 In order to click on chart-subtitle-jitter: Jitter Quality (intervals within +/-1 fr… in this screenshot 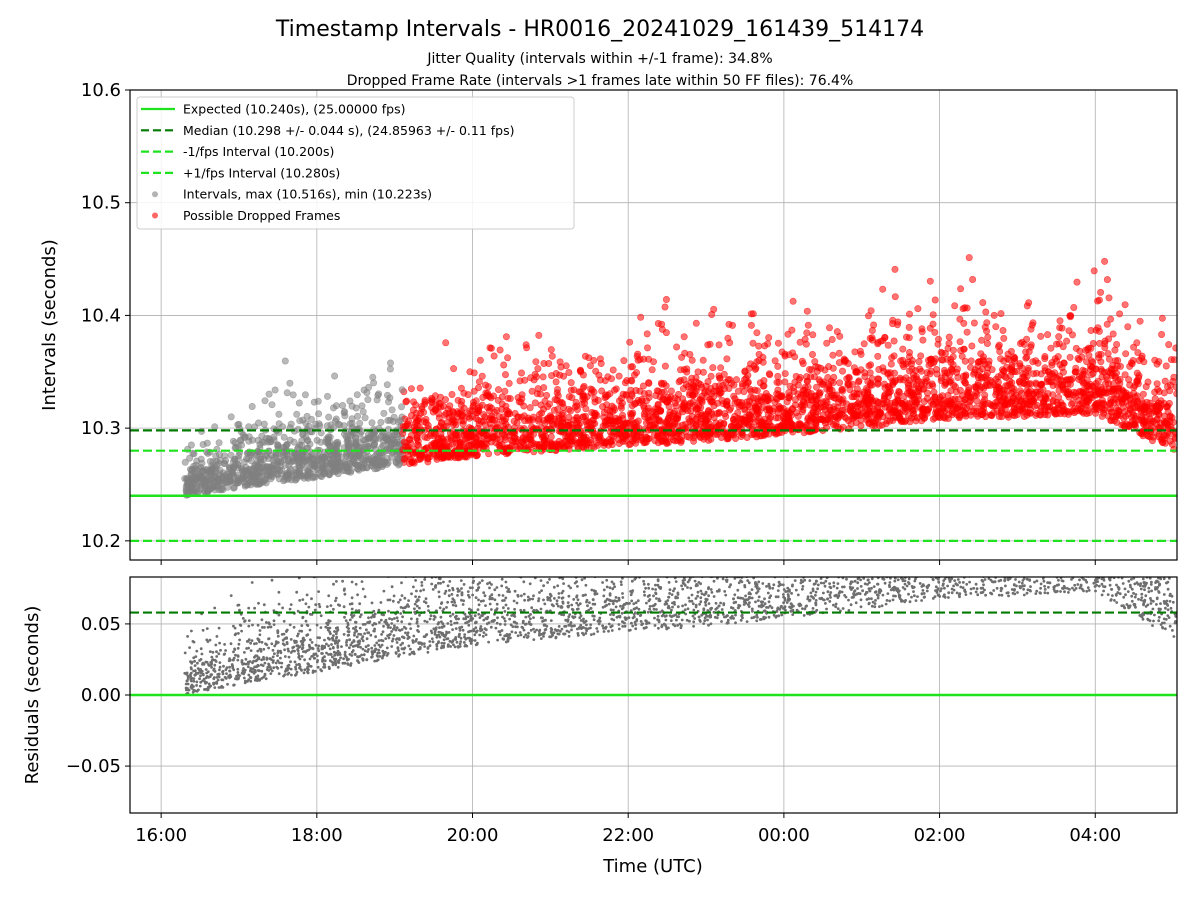, I will do `click(599, 59)`.